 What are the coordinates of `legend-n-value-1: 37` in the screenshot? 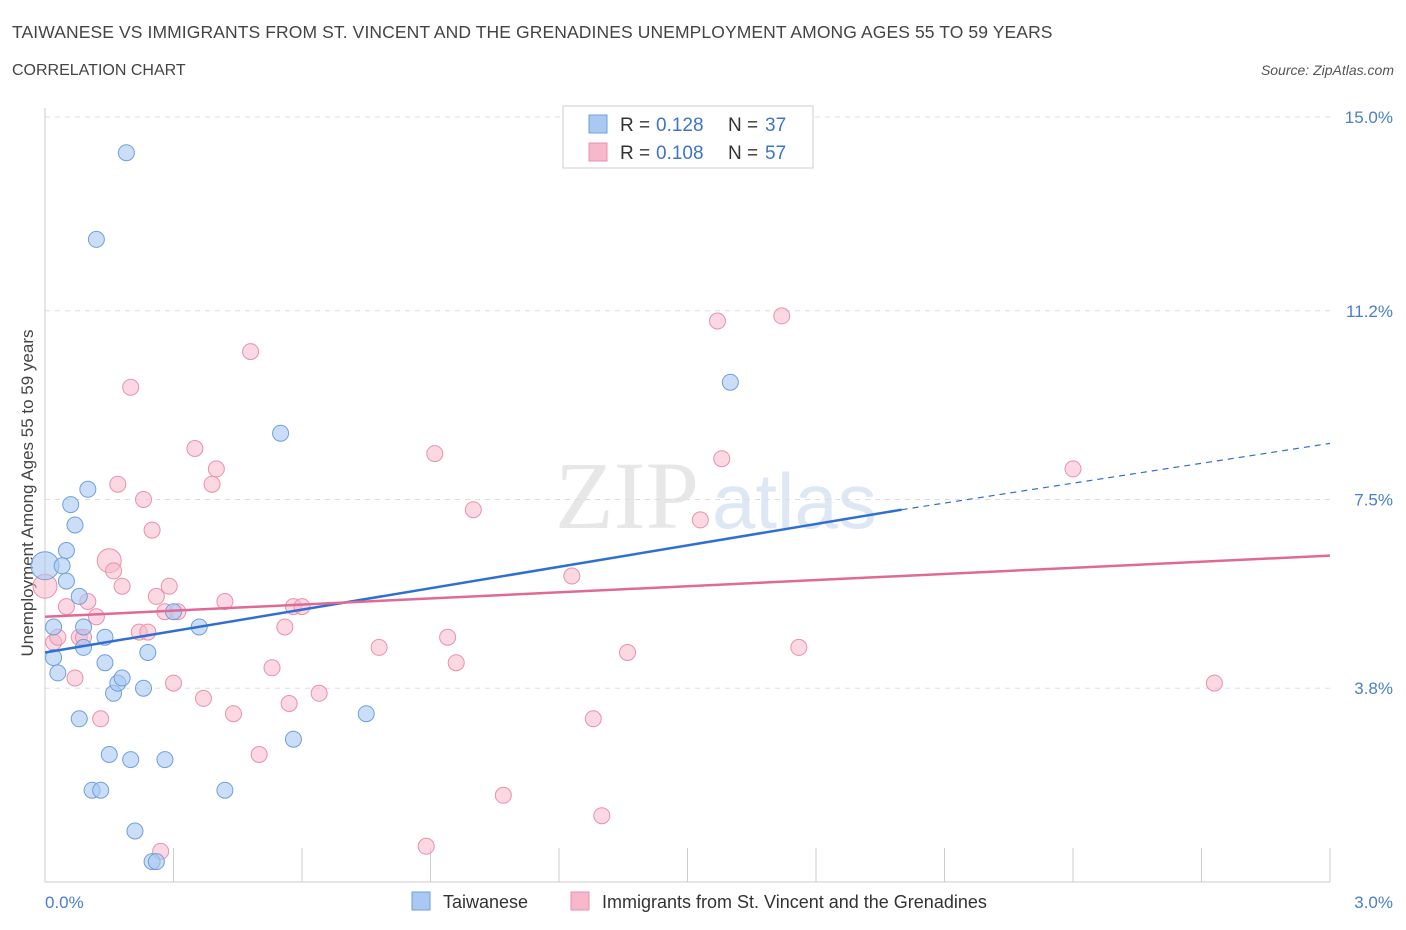 It's located at (775, 125).